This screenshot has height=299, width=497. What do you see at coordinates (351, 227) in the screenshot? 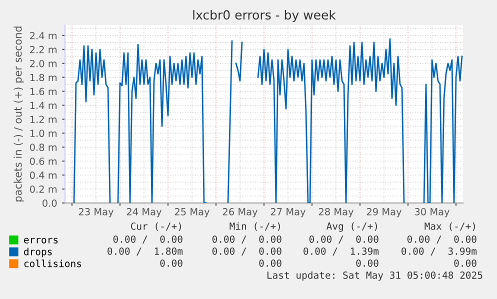
I see `text: Avg (-/+)` at bounding box center [351, 227].